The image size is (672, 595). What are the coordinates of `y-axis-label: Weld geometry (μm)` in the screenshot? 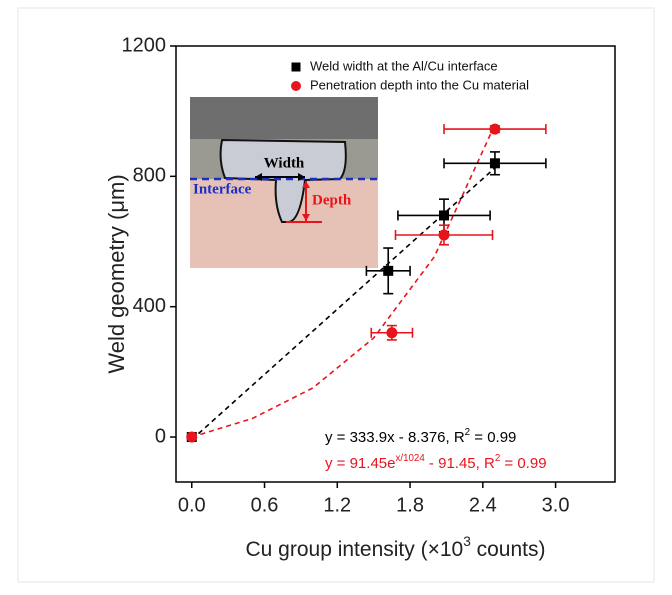 It's located at (116, 273).